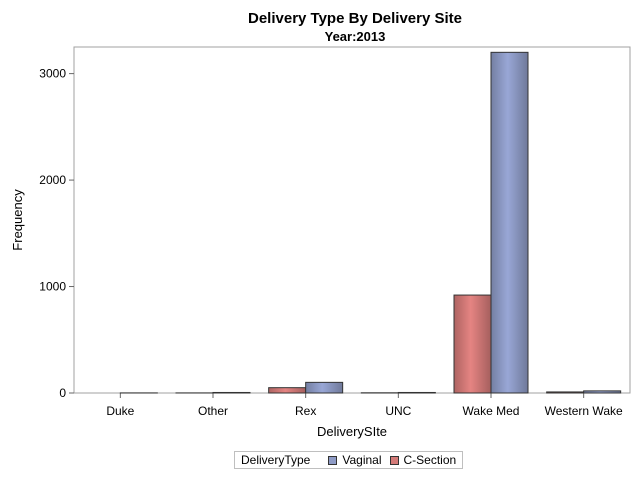 The height and width of the screenshot is (480, 640). What do you see at coordinates (52, 74) in the screenshot?
I see `y-tick-label: 3000` at bounding box center [52, 74].